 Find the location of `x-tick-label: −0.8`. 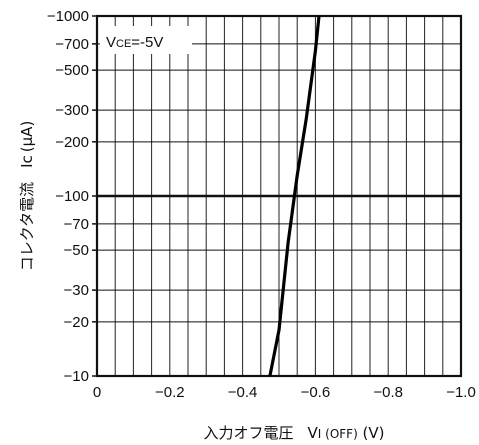

x-tick-label: −0.8 is located at coordinates (388, 392).